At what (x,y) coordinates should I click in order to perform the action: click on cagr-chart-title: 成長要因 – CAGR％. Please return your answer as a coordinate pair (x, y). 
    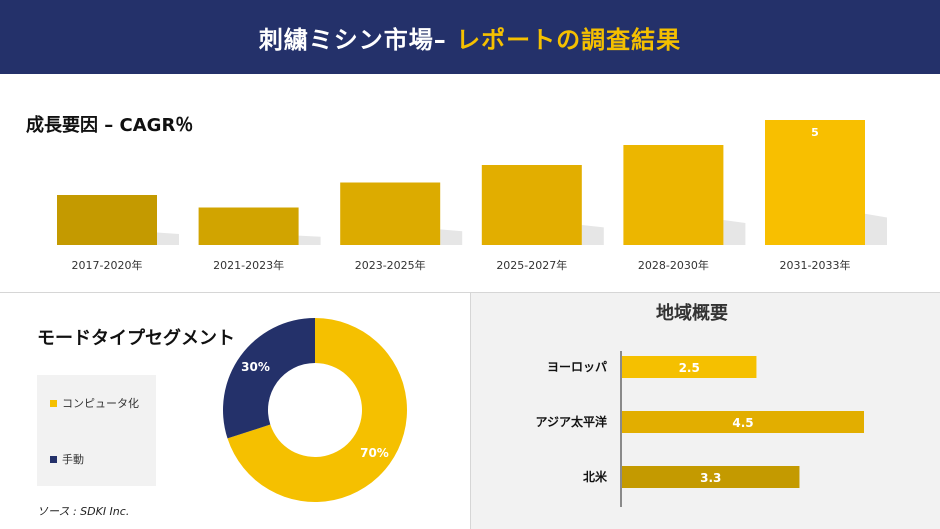
    Looking at the image, I should click on (110, 125).